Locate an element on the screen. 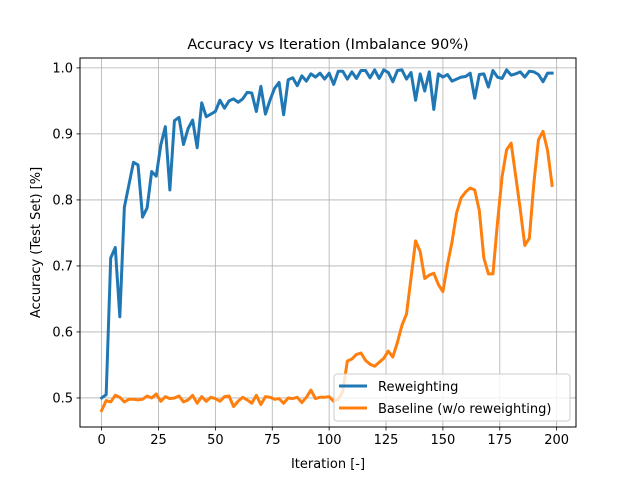 Image resolution: width=640 pixels, height=480 pixels. y-tick-label: 0.6 is located at coordinates (62, 332).